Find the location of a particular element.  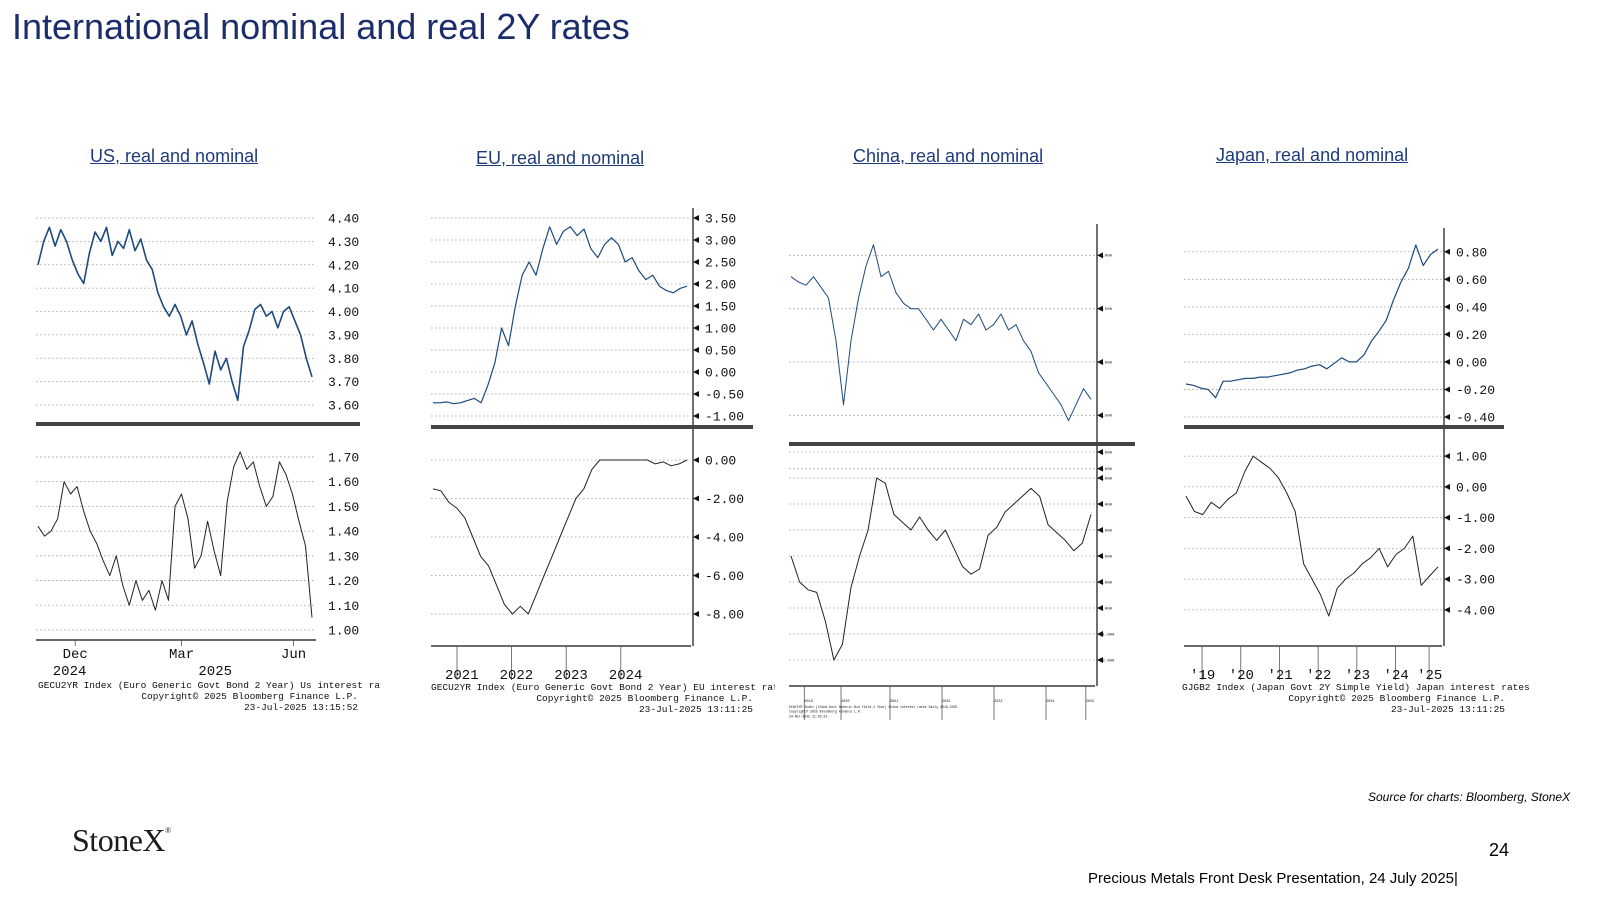

china-x-label-6: 2025 is located at coordinates (1090, 702).